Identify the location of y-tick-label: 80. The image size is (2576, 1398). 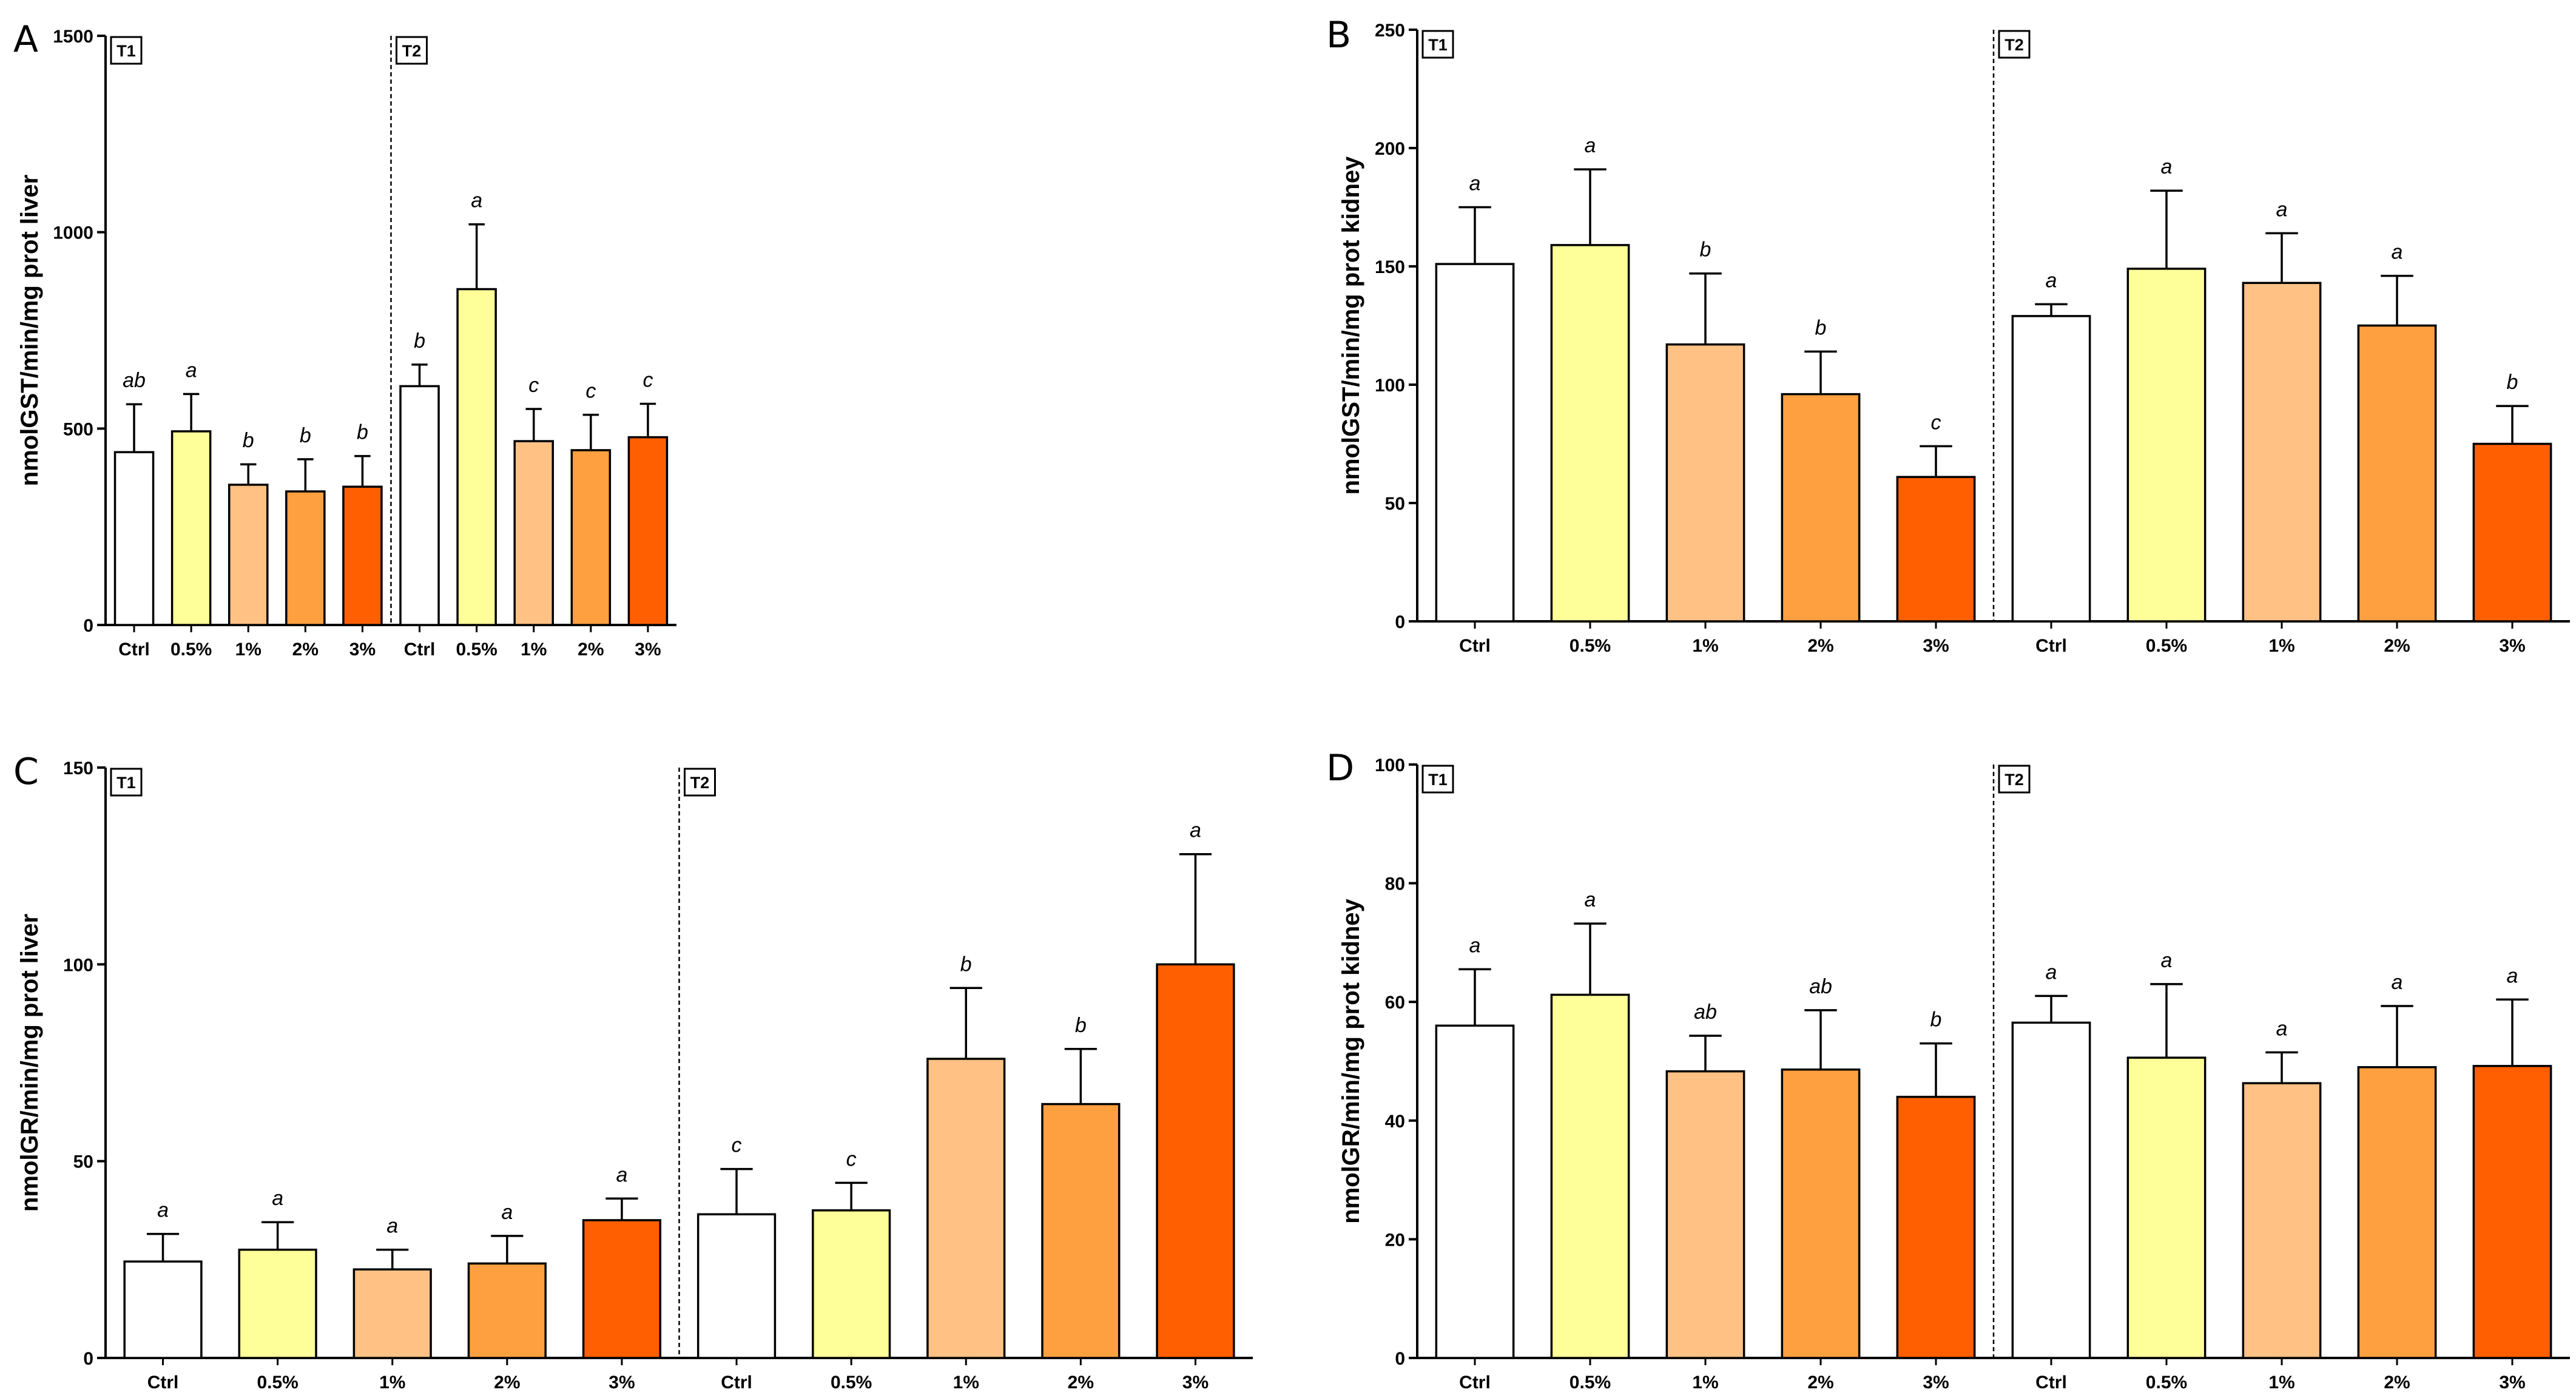
(1395, 884).